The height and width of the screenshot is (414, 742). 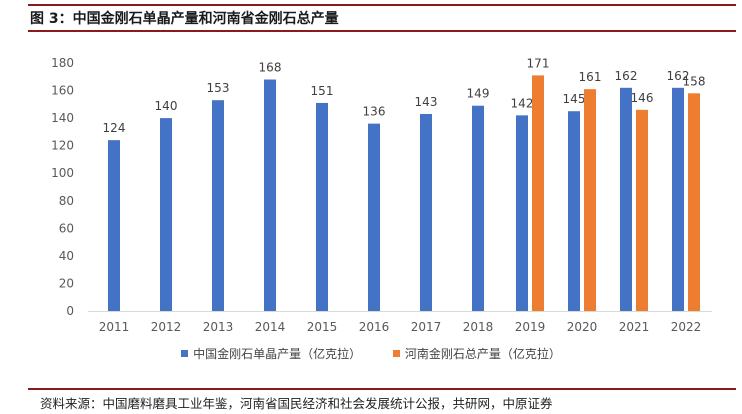 What do you see at coordinates (374, 112) in the screenshot?
I see `data-label-series-1-2016: 136` at bounding box center [374, 112].